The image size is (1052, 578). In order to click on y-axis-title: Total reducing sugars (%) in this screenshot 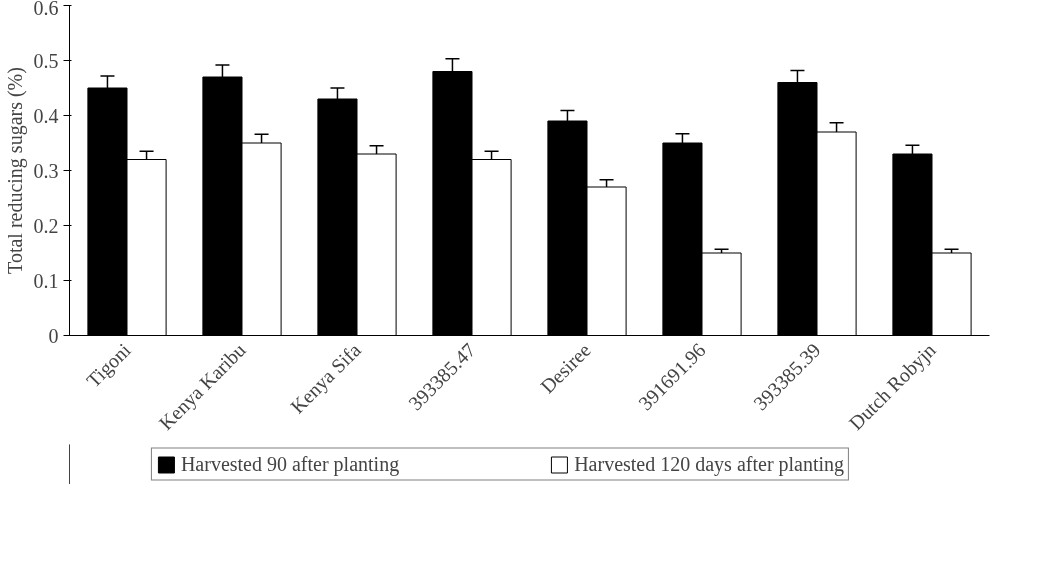, I will do `click(15, 170)`.